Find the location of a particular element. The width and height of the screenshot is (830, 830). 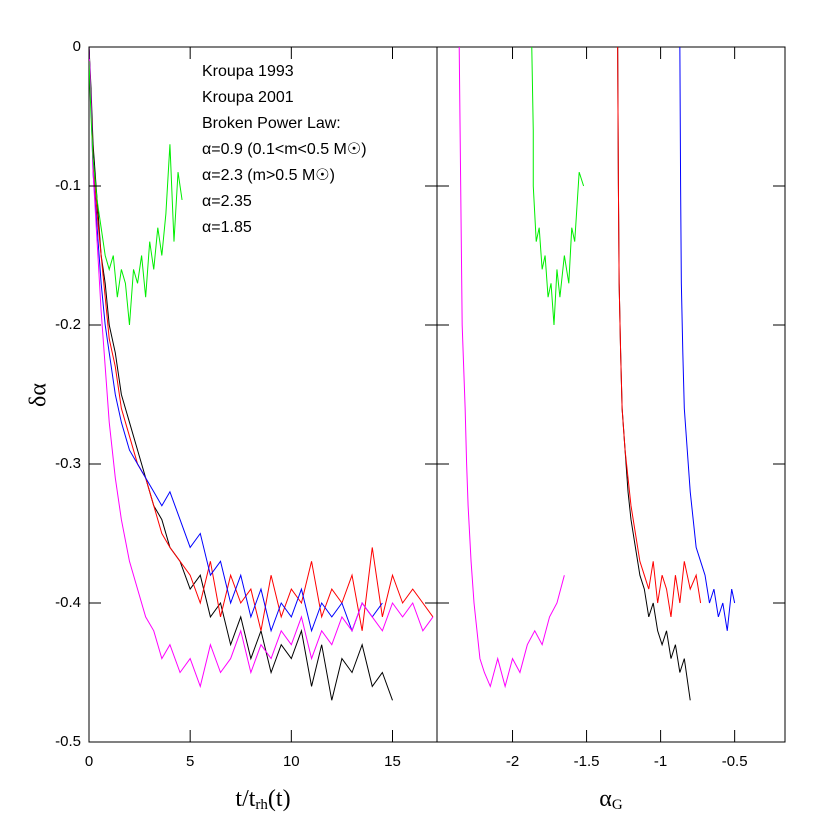

y-axis-label: δα is located at coordinates (39, 395).